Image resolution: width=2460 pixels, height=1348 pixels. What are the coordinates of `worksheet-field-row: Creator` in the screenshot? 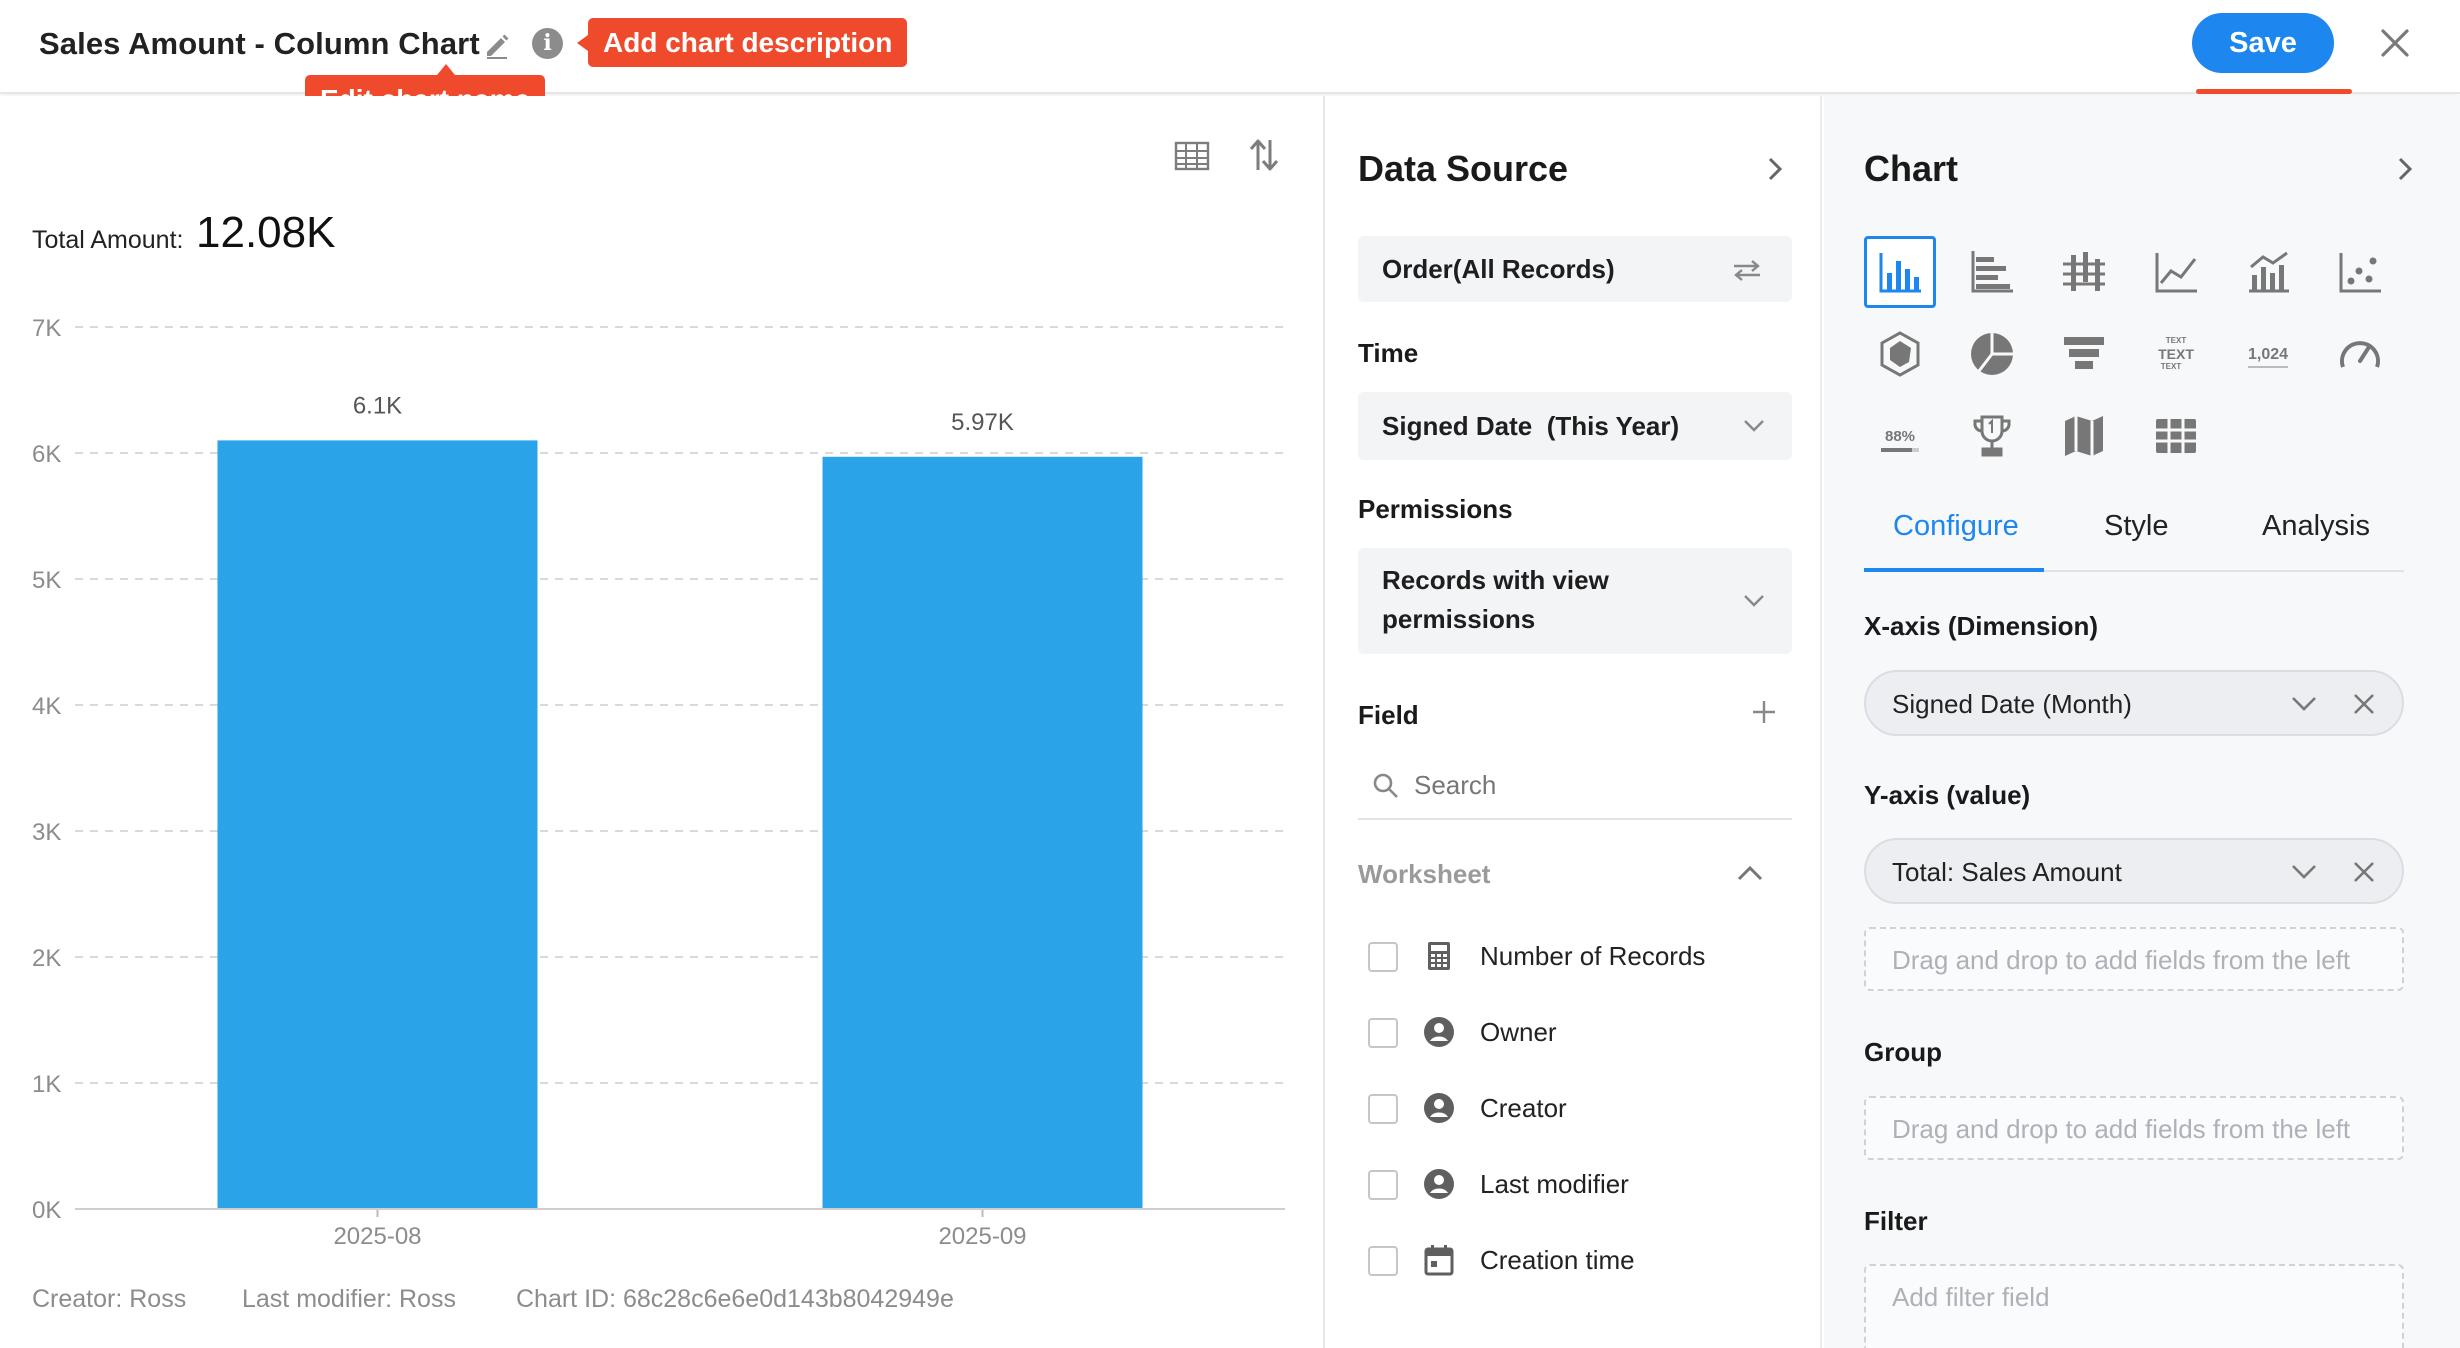 It's located at (1578, 1108).